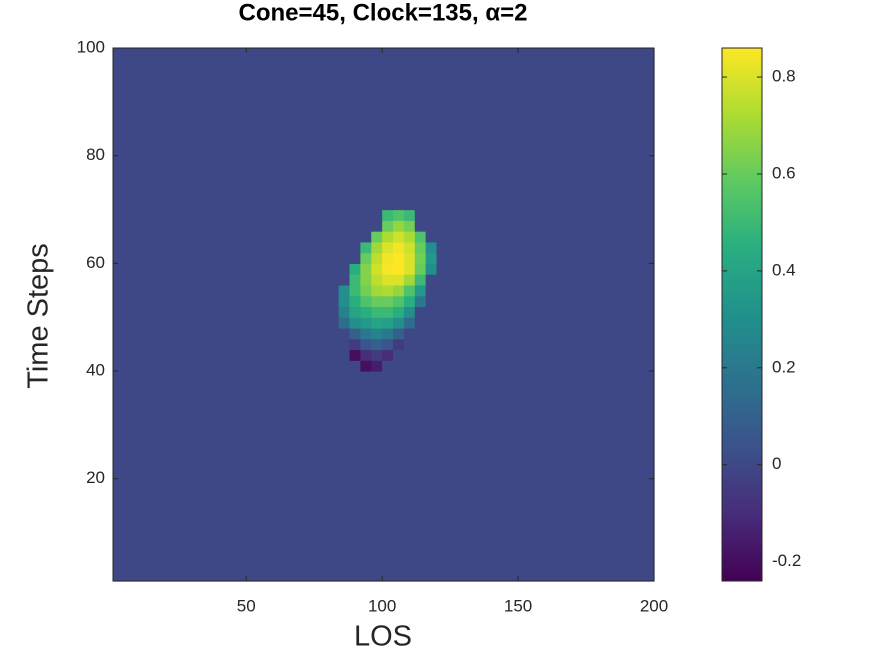  What do you see at coordinates (95, 477) in the screenshot?
I see `y-tick-label: 20` at bounding box center [95, 477].